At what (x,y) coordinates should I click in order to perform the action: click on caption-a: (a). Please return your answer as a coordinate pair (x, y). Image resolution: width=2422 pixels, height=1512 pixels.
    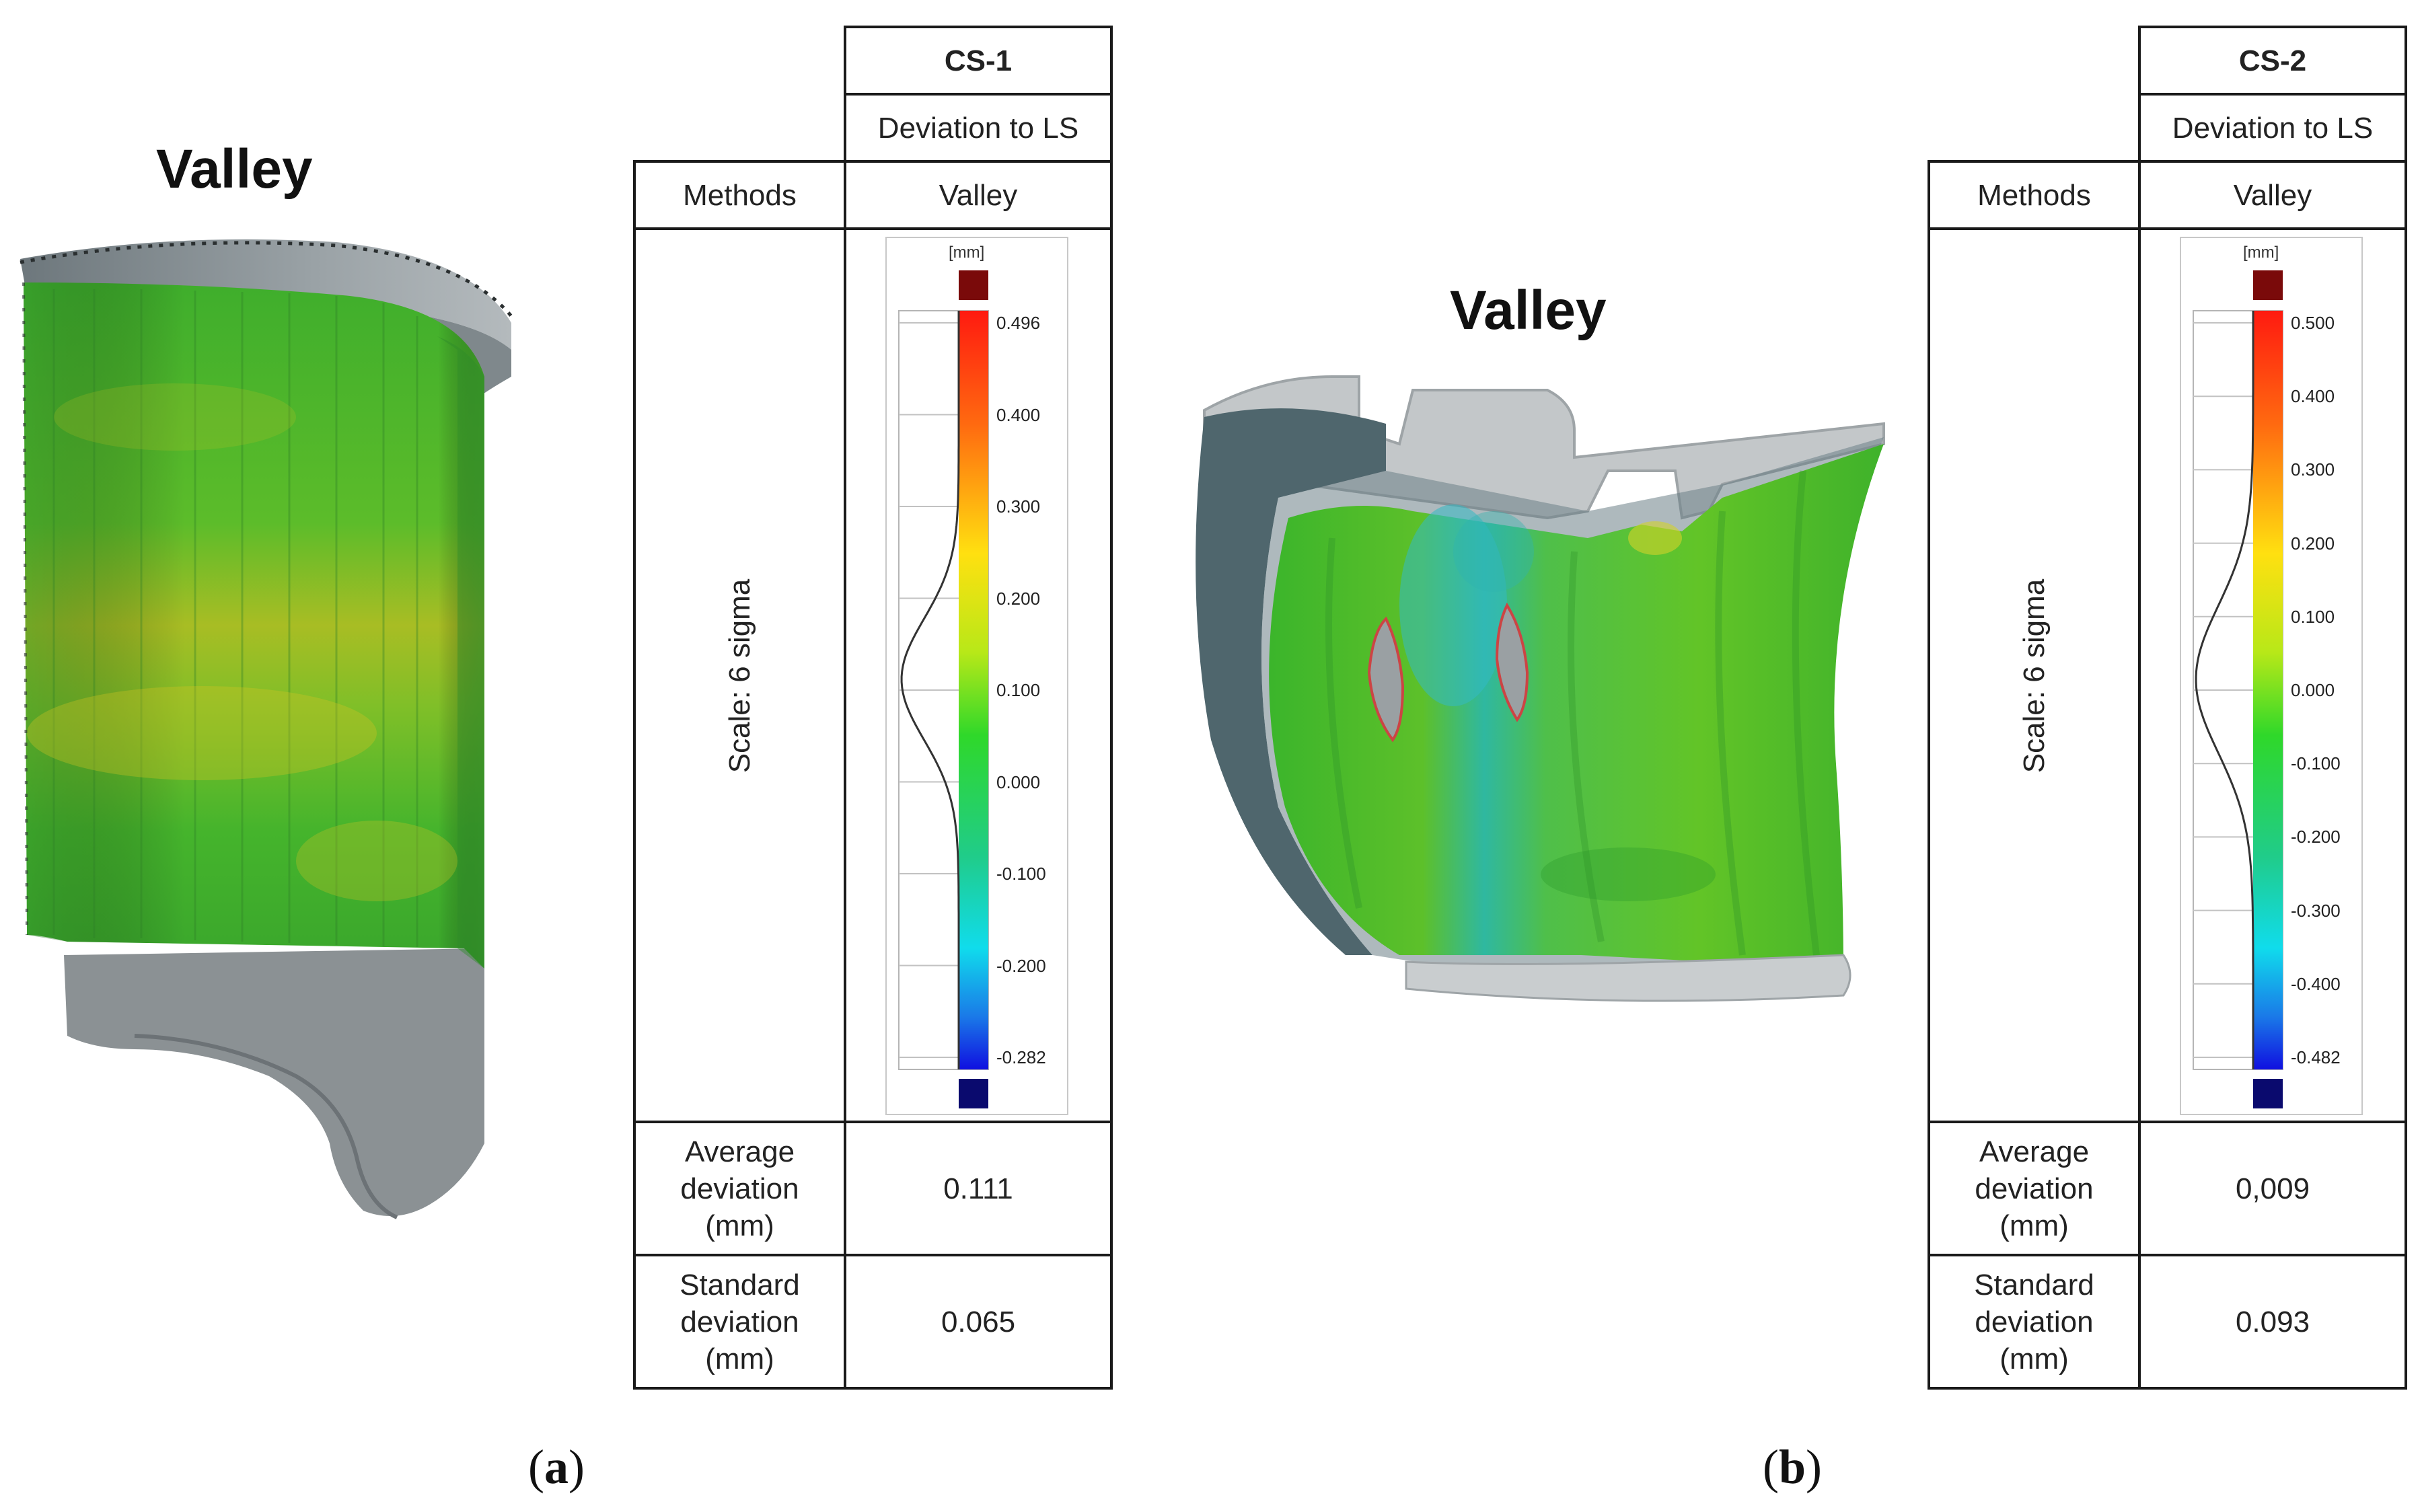
    Looking at the image, I should click on (556, 1467).